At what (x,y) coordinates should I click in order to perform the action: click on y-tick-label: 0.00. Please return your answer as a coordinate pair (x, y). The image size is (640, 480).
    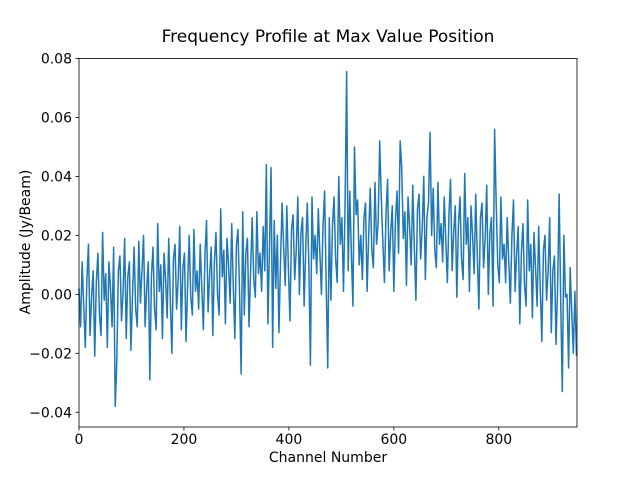
    Looking at the image, I should click on (56, 295).